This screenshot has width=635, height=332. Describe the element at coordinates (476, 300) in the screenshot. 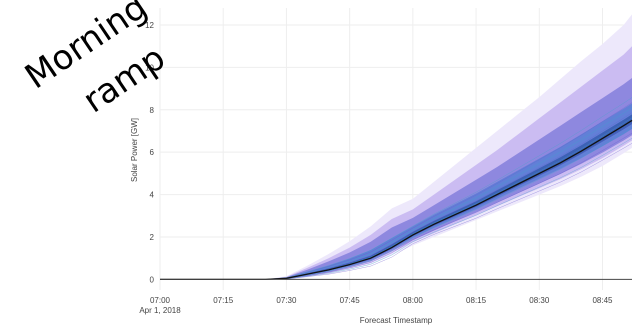

I see `x-tick-label: 08:15` at that location.